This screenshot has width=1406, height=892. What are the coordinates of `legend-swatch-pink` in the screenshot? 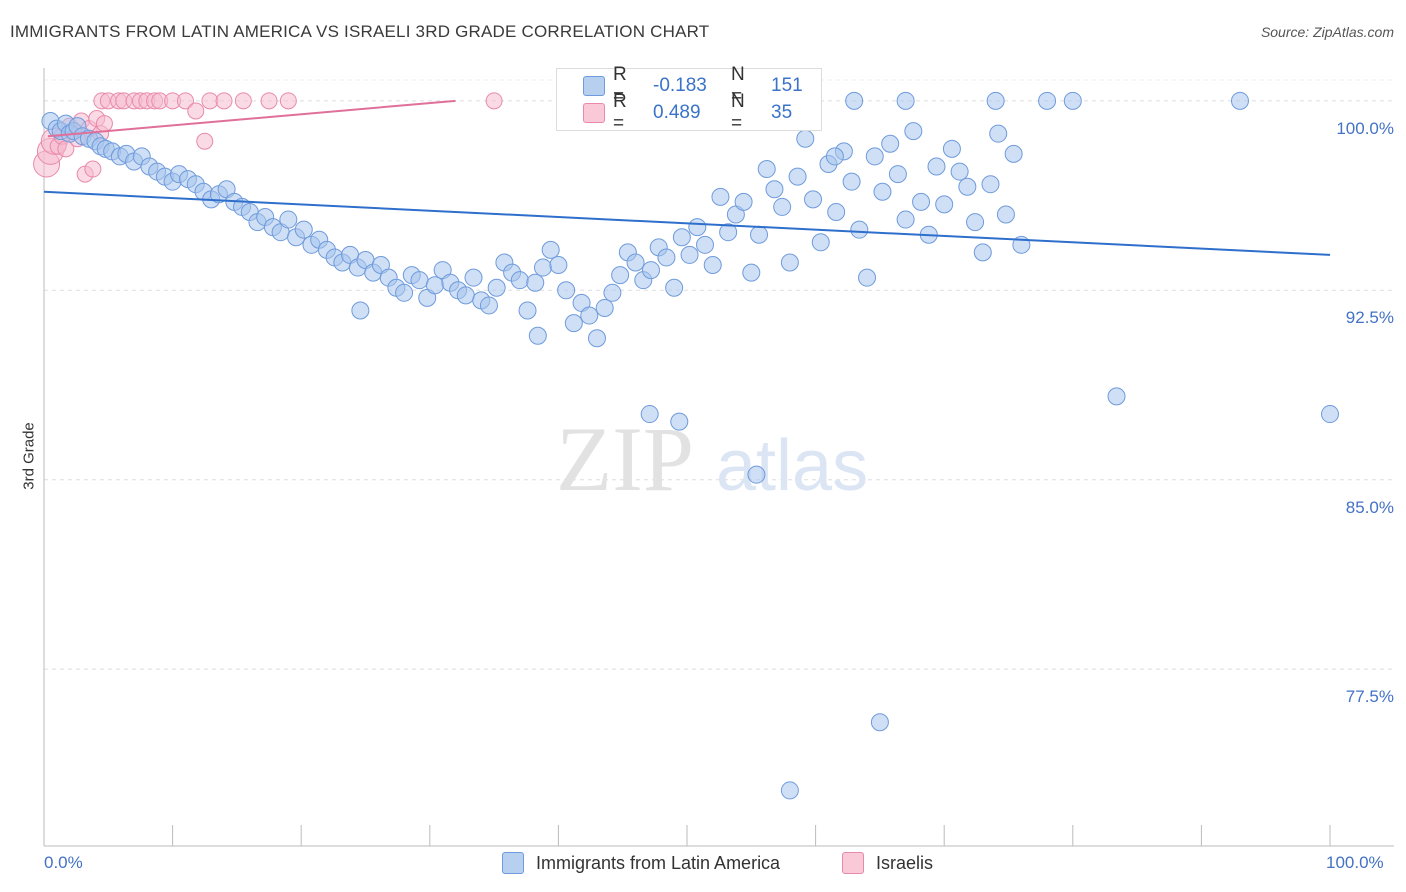 It's located at (594, 113).